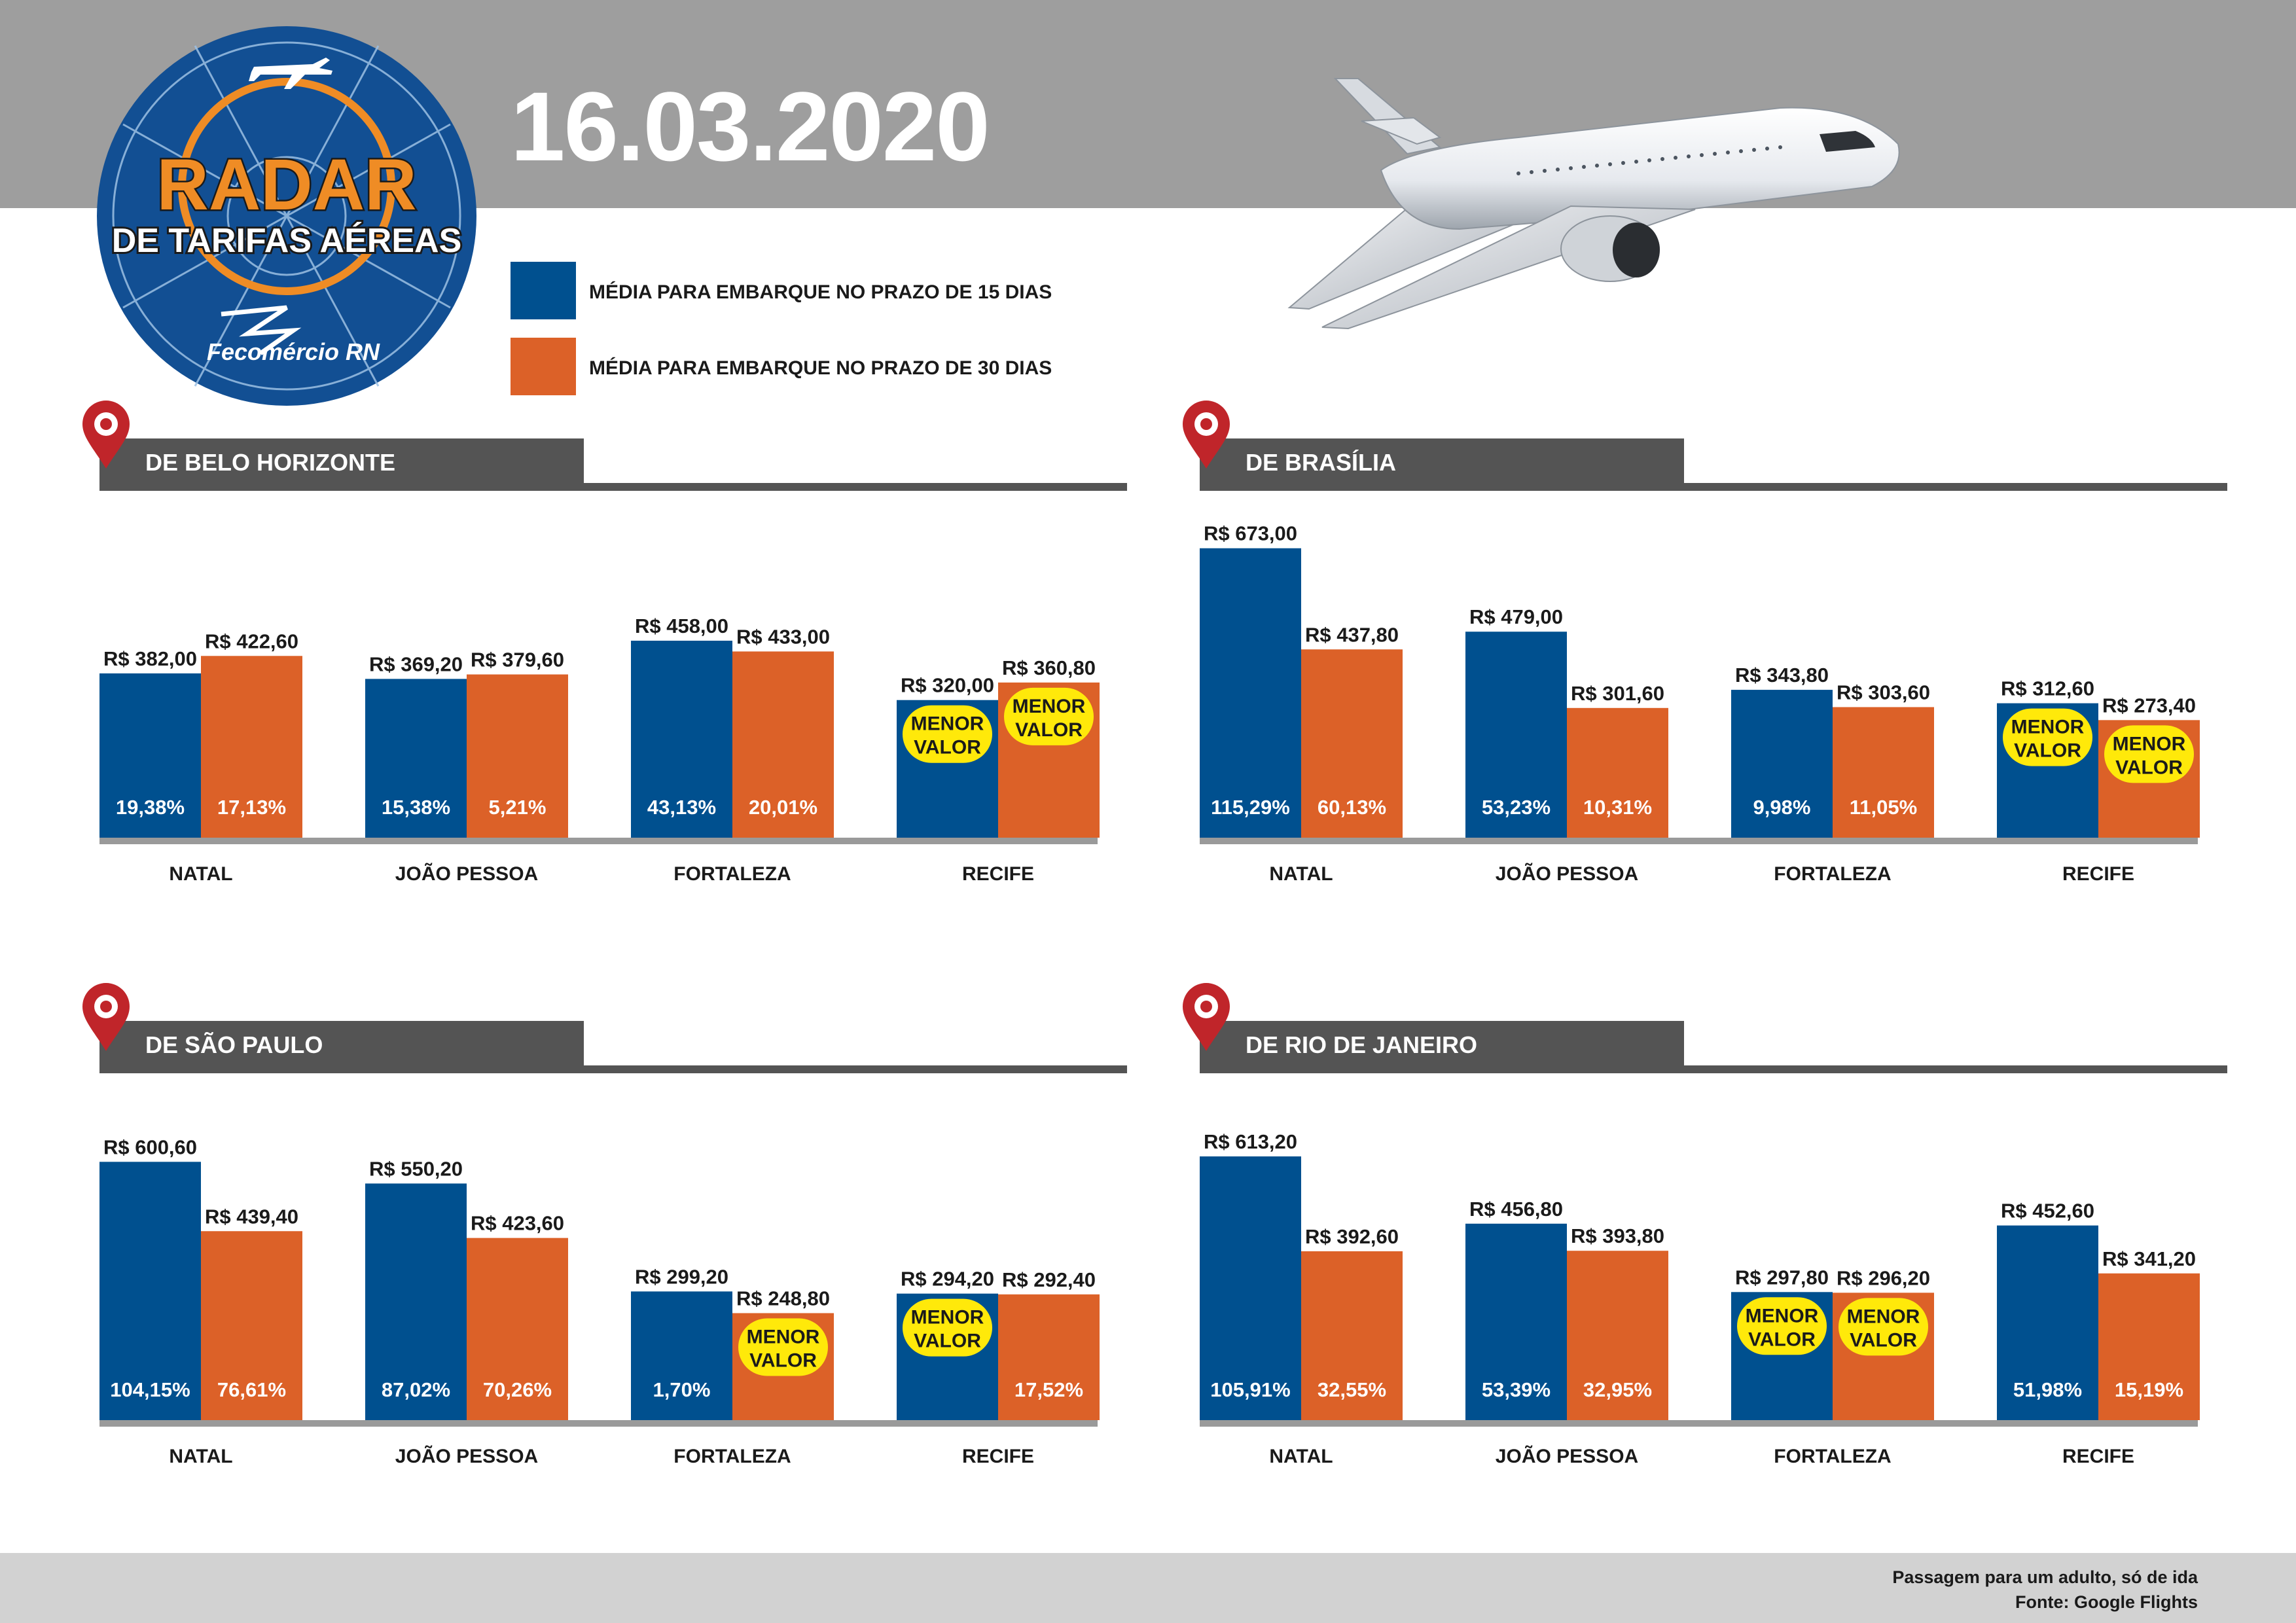 The height and width of the screenshot is (1623, 2296). I want to click on bar-recife-15-days, so click(2047, 1322).